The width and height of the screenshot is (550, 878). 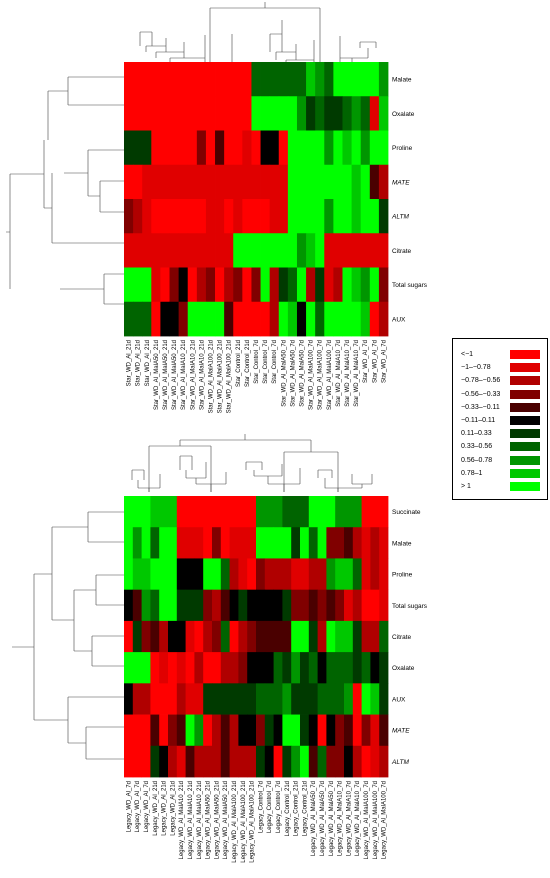 I want to click on column-label: Star_WD_Al_MalA100_7d, so click(x=321, y=375).